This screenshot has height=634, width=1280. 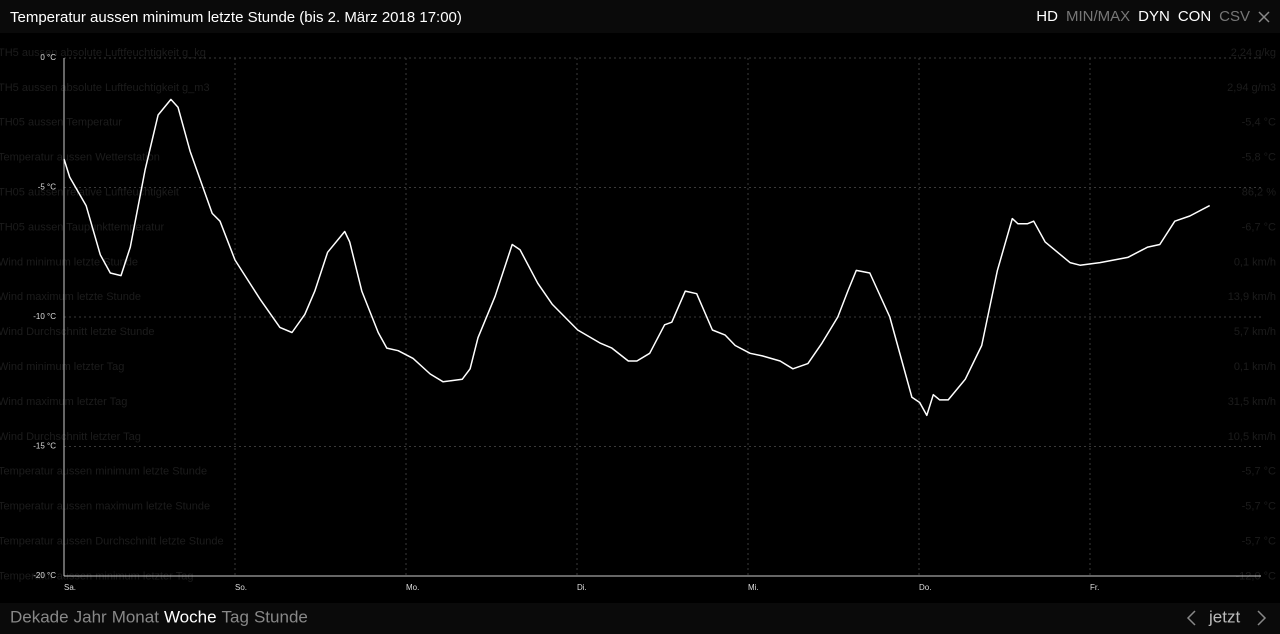 I want to click on x-tick-label: Di., so click(x=582, y=587).